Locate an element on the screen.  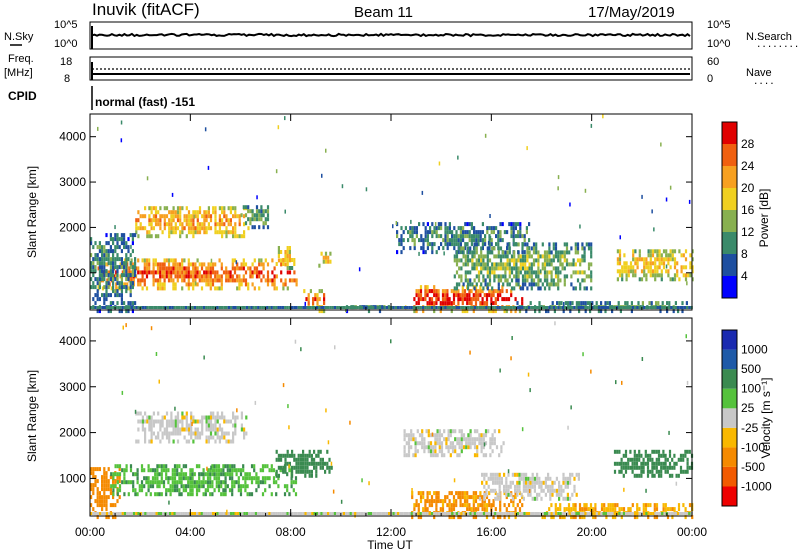
velocity-colorbar-swatch is located at coordinates (729, 359).